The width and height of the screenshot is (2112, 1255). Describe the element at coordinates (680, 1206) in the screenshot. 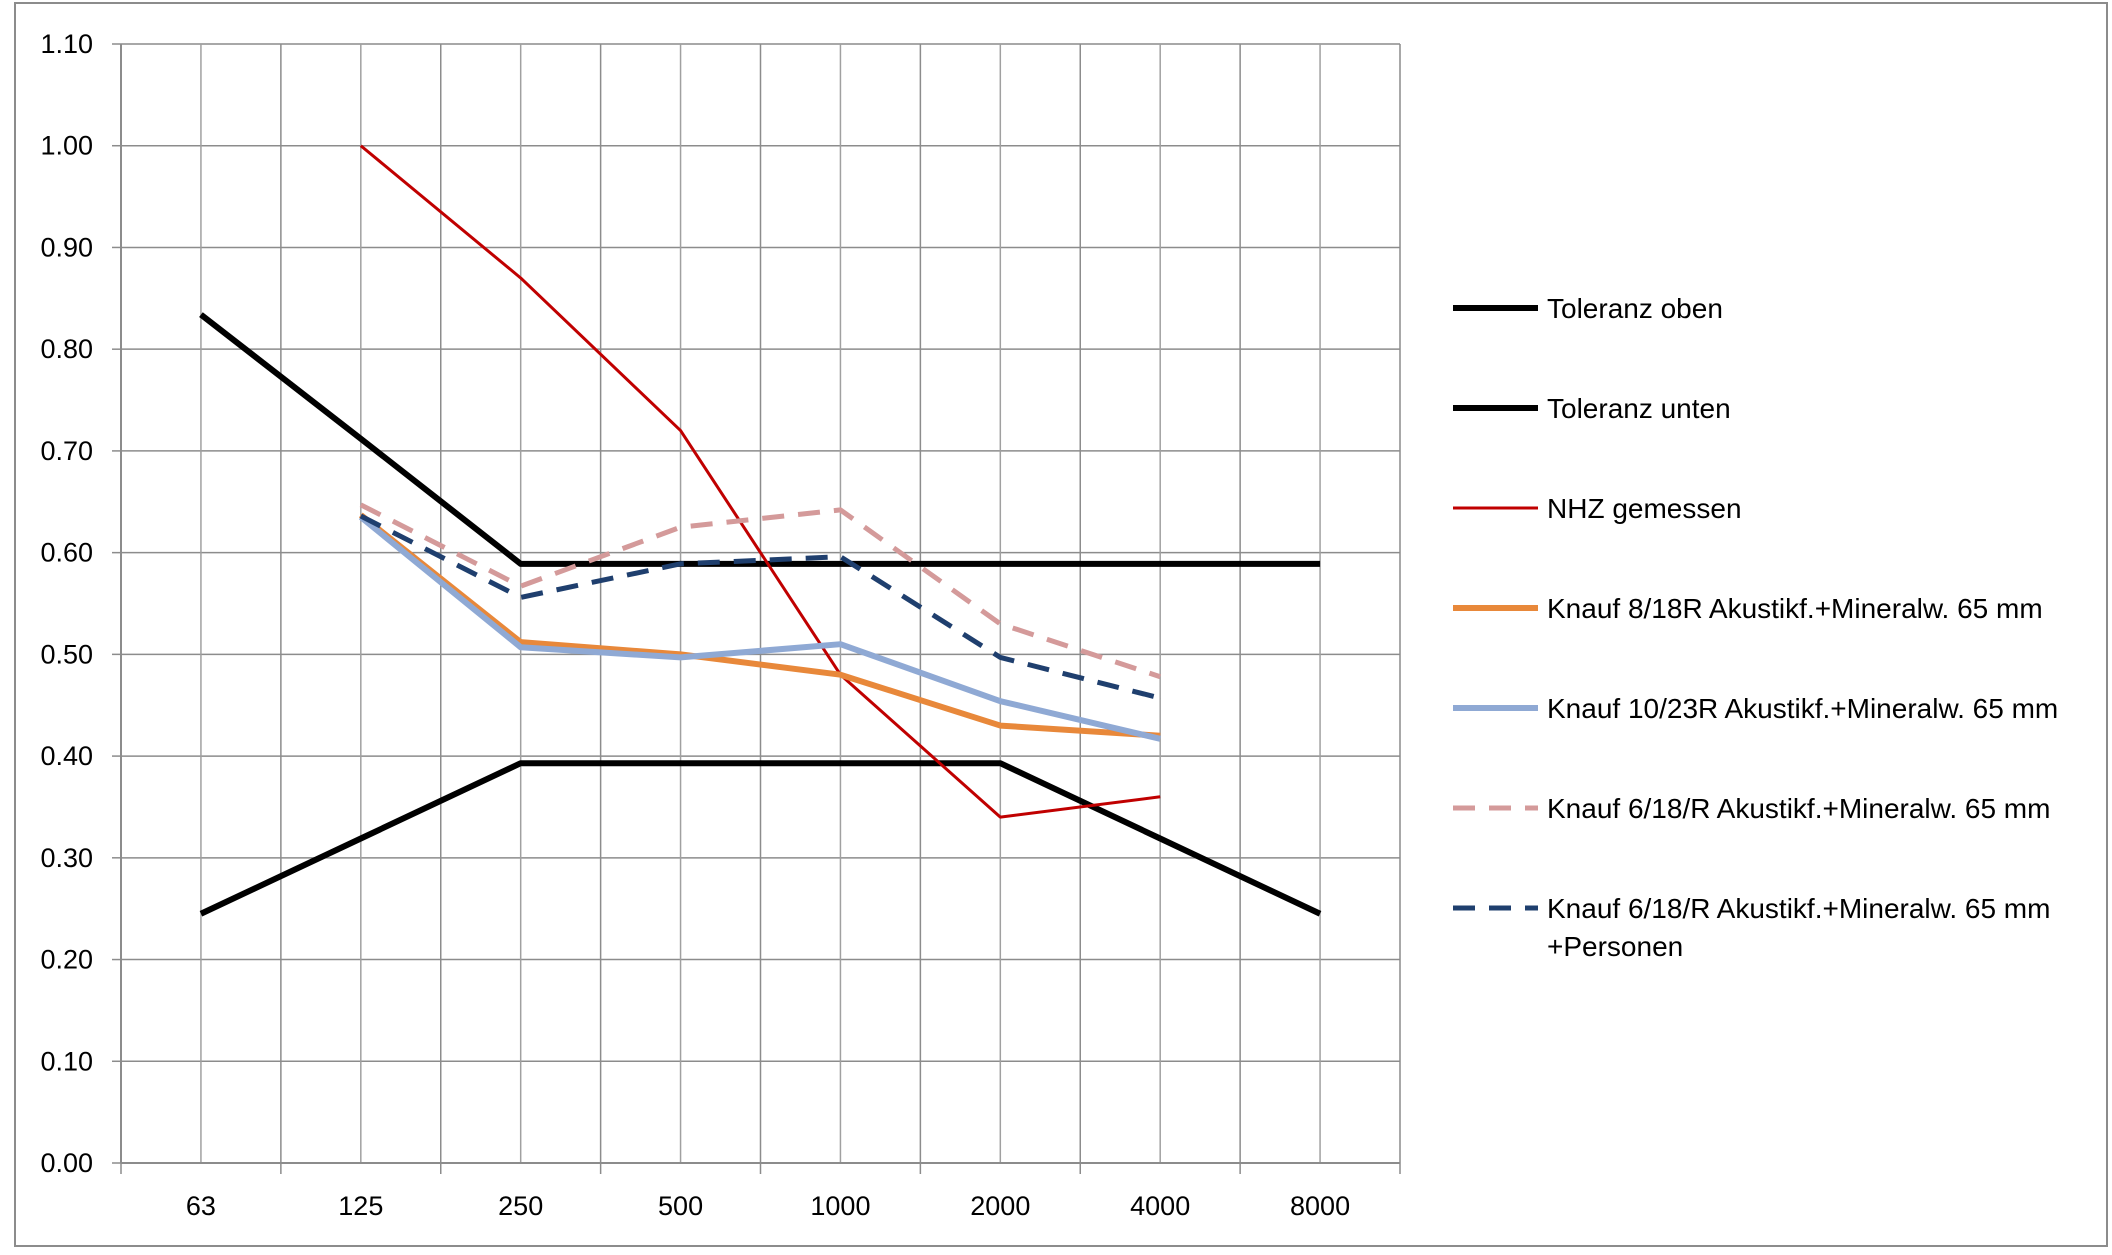

I see `x-tick-label: 500` at that location.